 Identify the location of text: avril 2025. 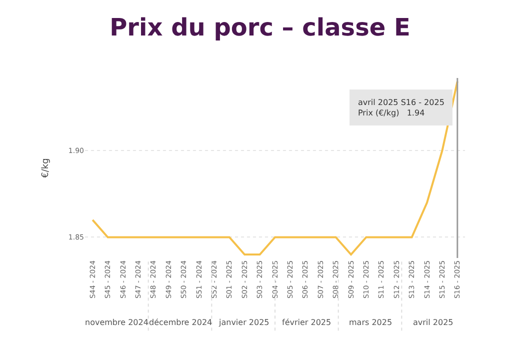
(433, 322).